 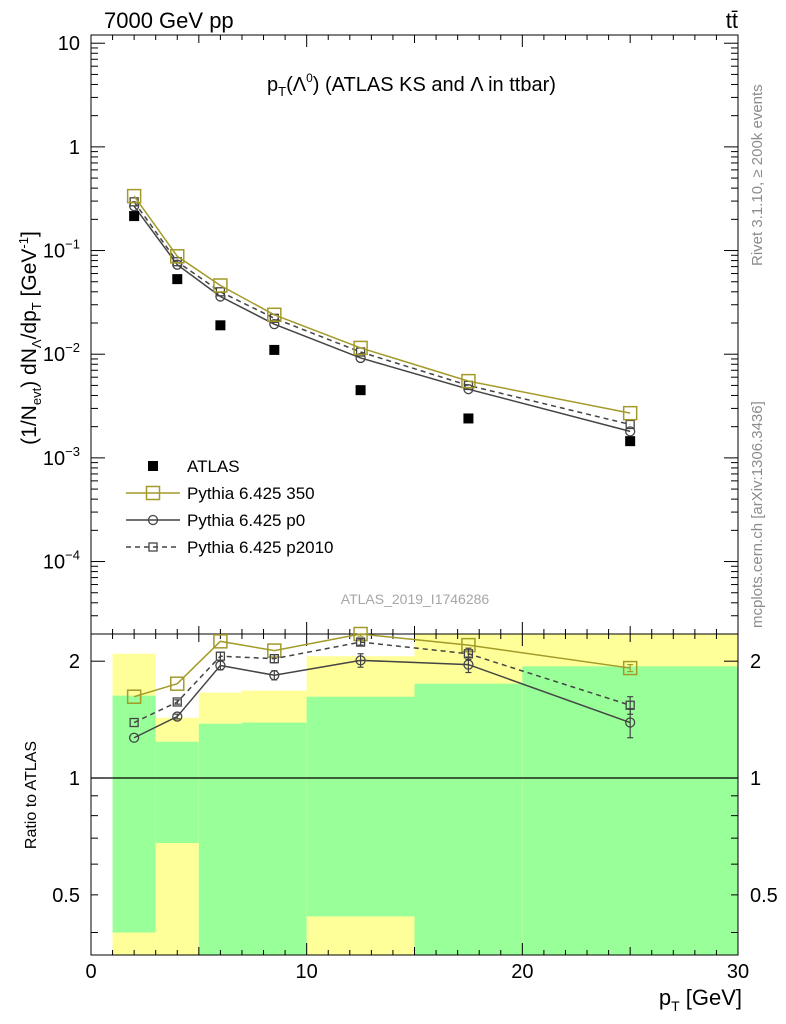 I want to click on x-tick-label: 10, so click(x=307, y=972).